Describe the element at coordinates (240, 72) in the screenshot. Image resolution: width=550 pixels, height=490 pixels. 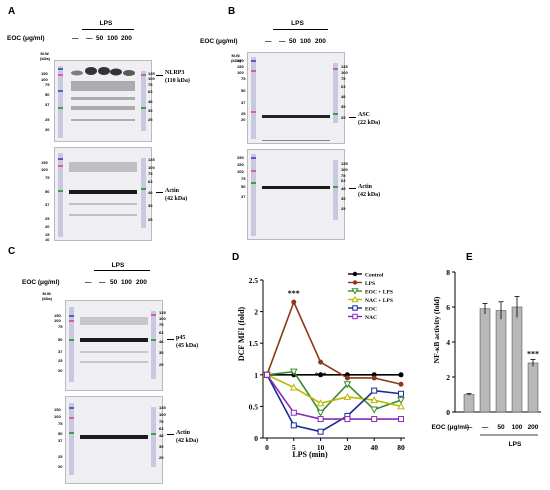
I see `panel-b-marker-l-100: 100` at that location.